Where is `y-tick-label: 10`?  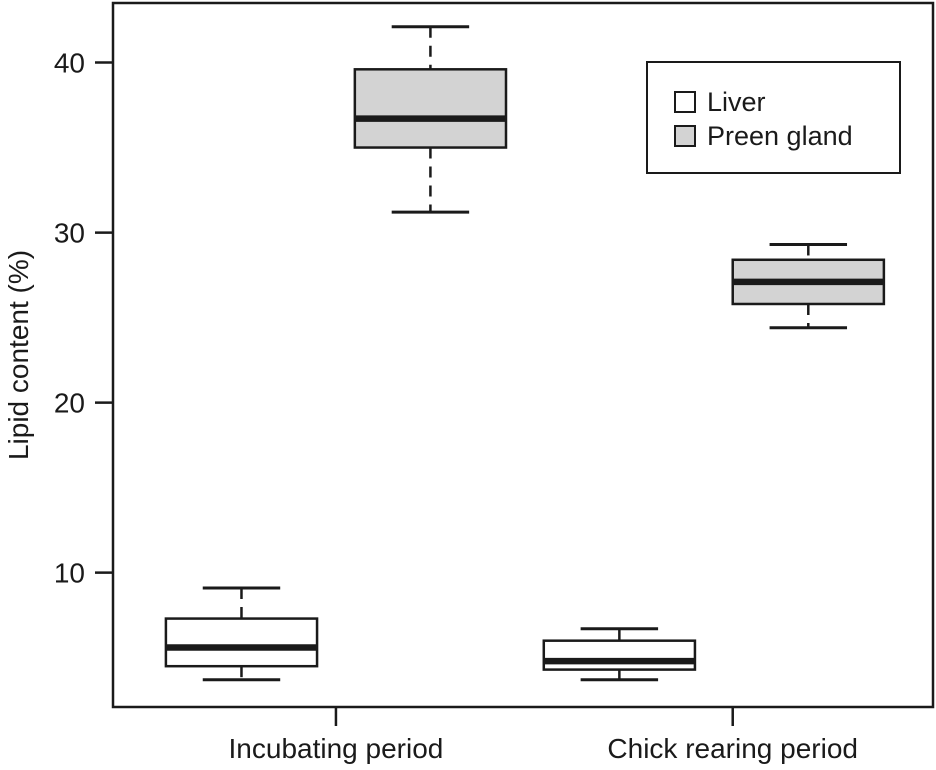
y-tick-label: 10 is located at coordinates (69, 573).